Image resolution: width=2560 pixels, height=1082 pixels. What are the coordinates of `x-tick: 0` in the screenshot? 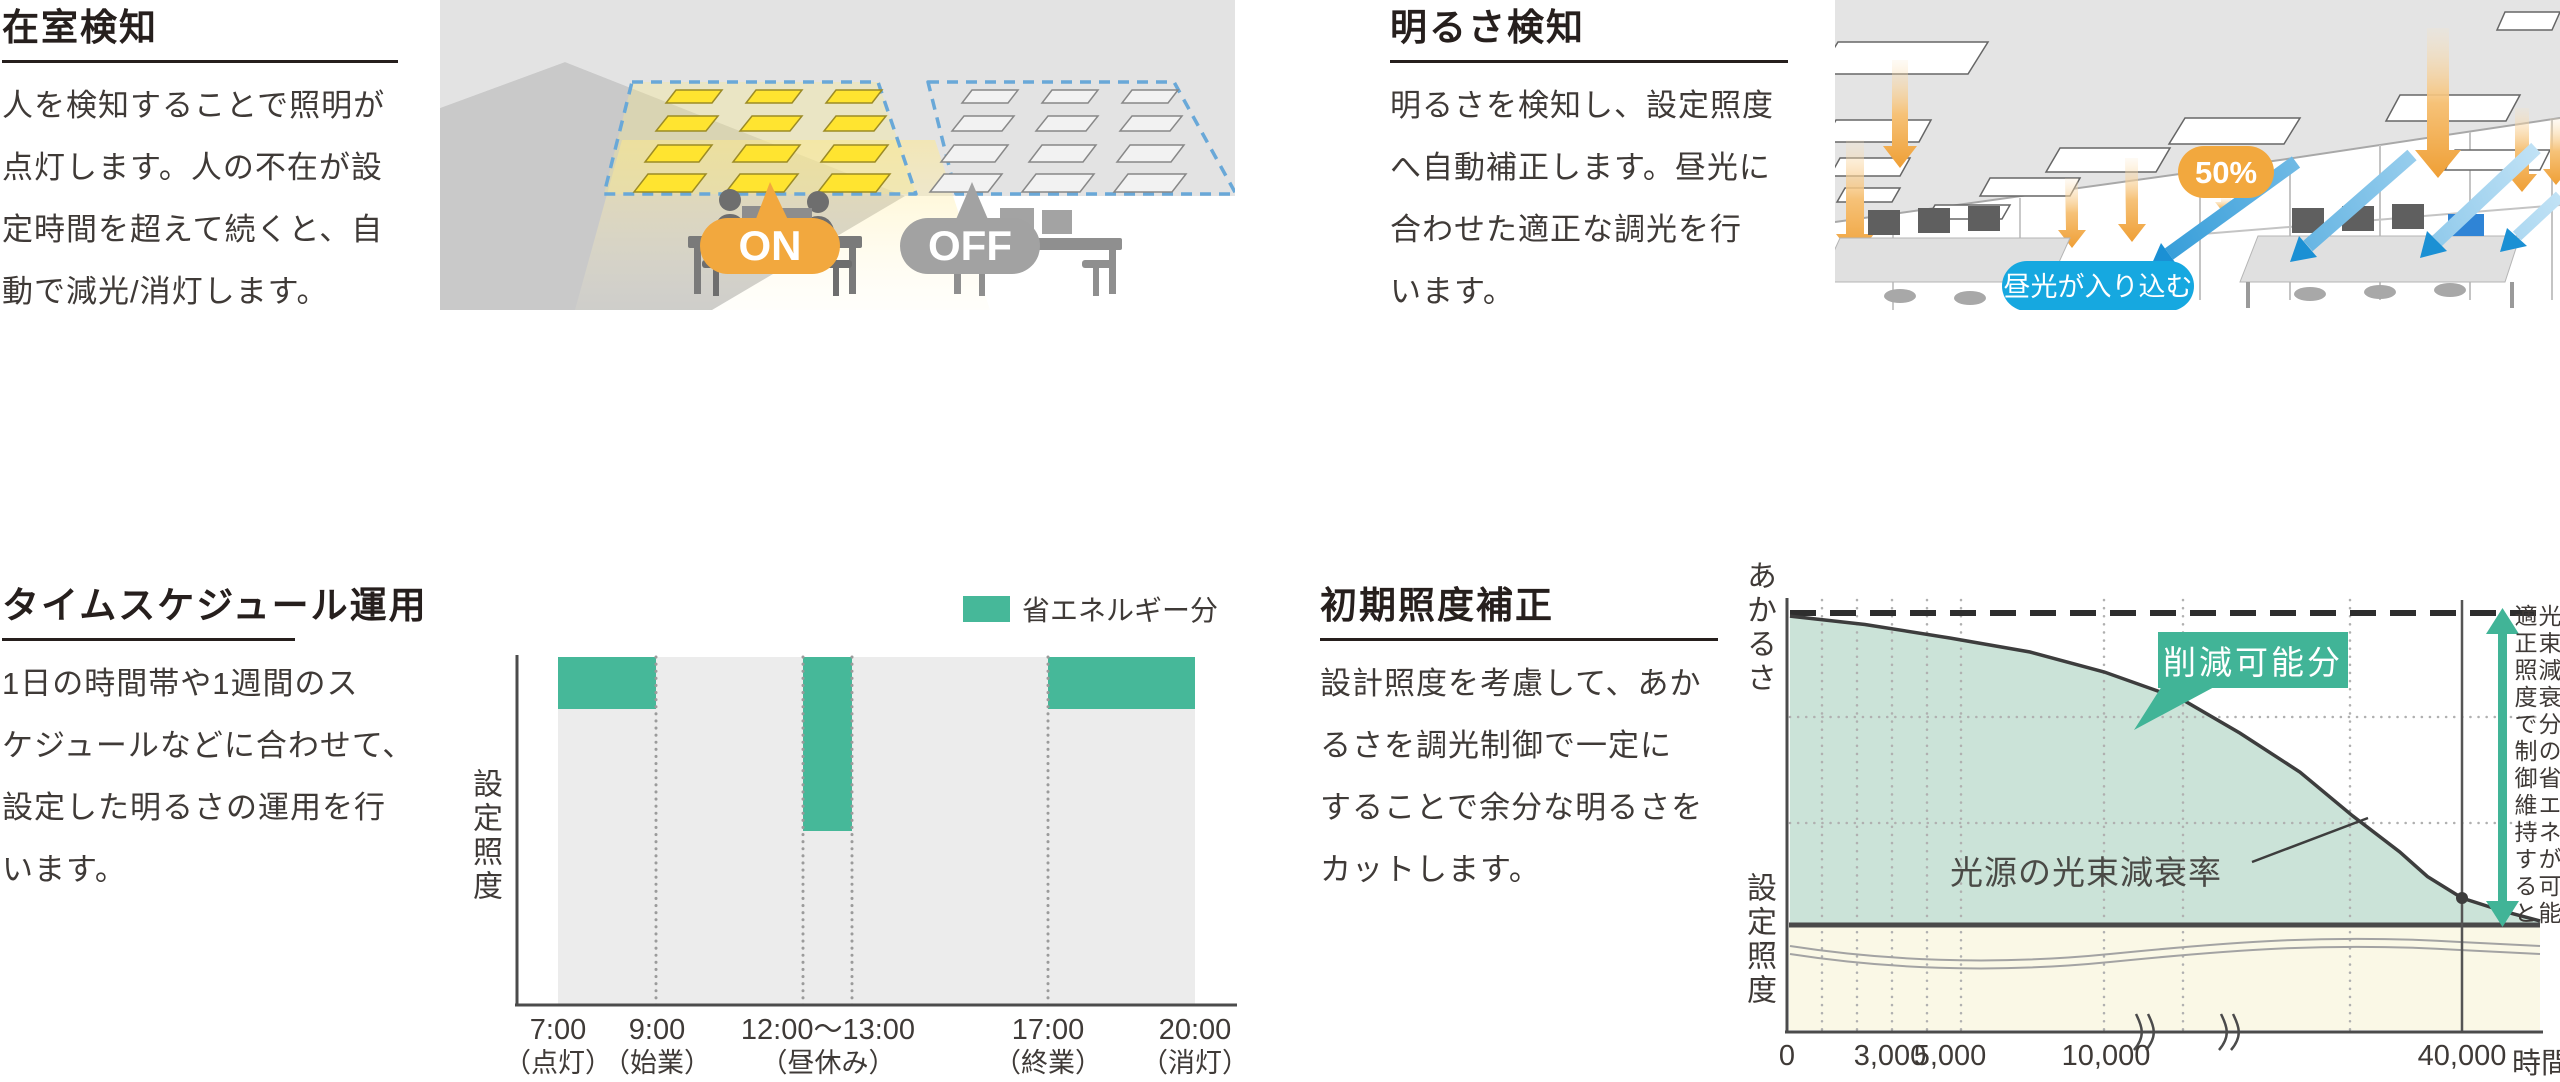 It's located at (1787, 1056).